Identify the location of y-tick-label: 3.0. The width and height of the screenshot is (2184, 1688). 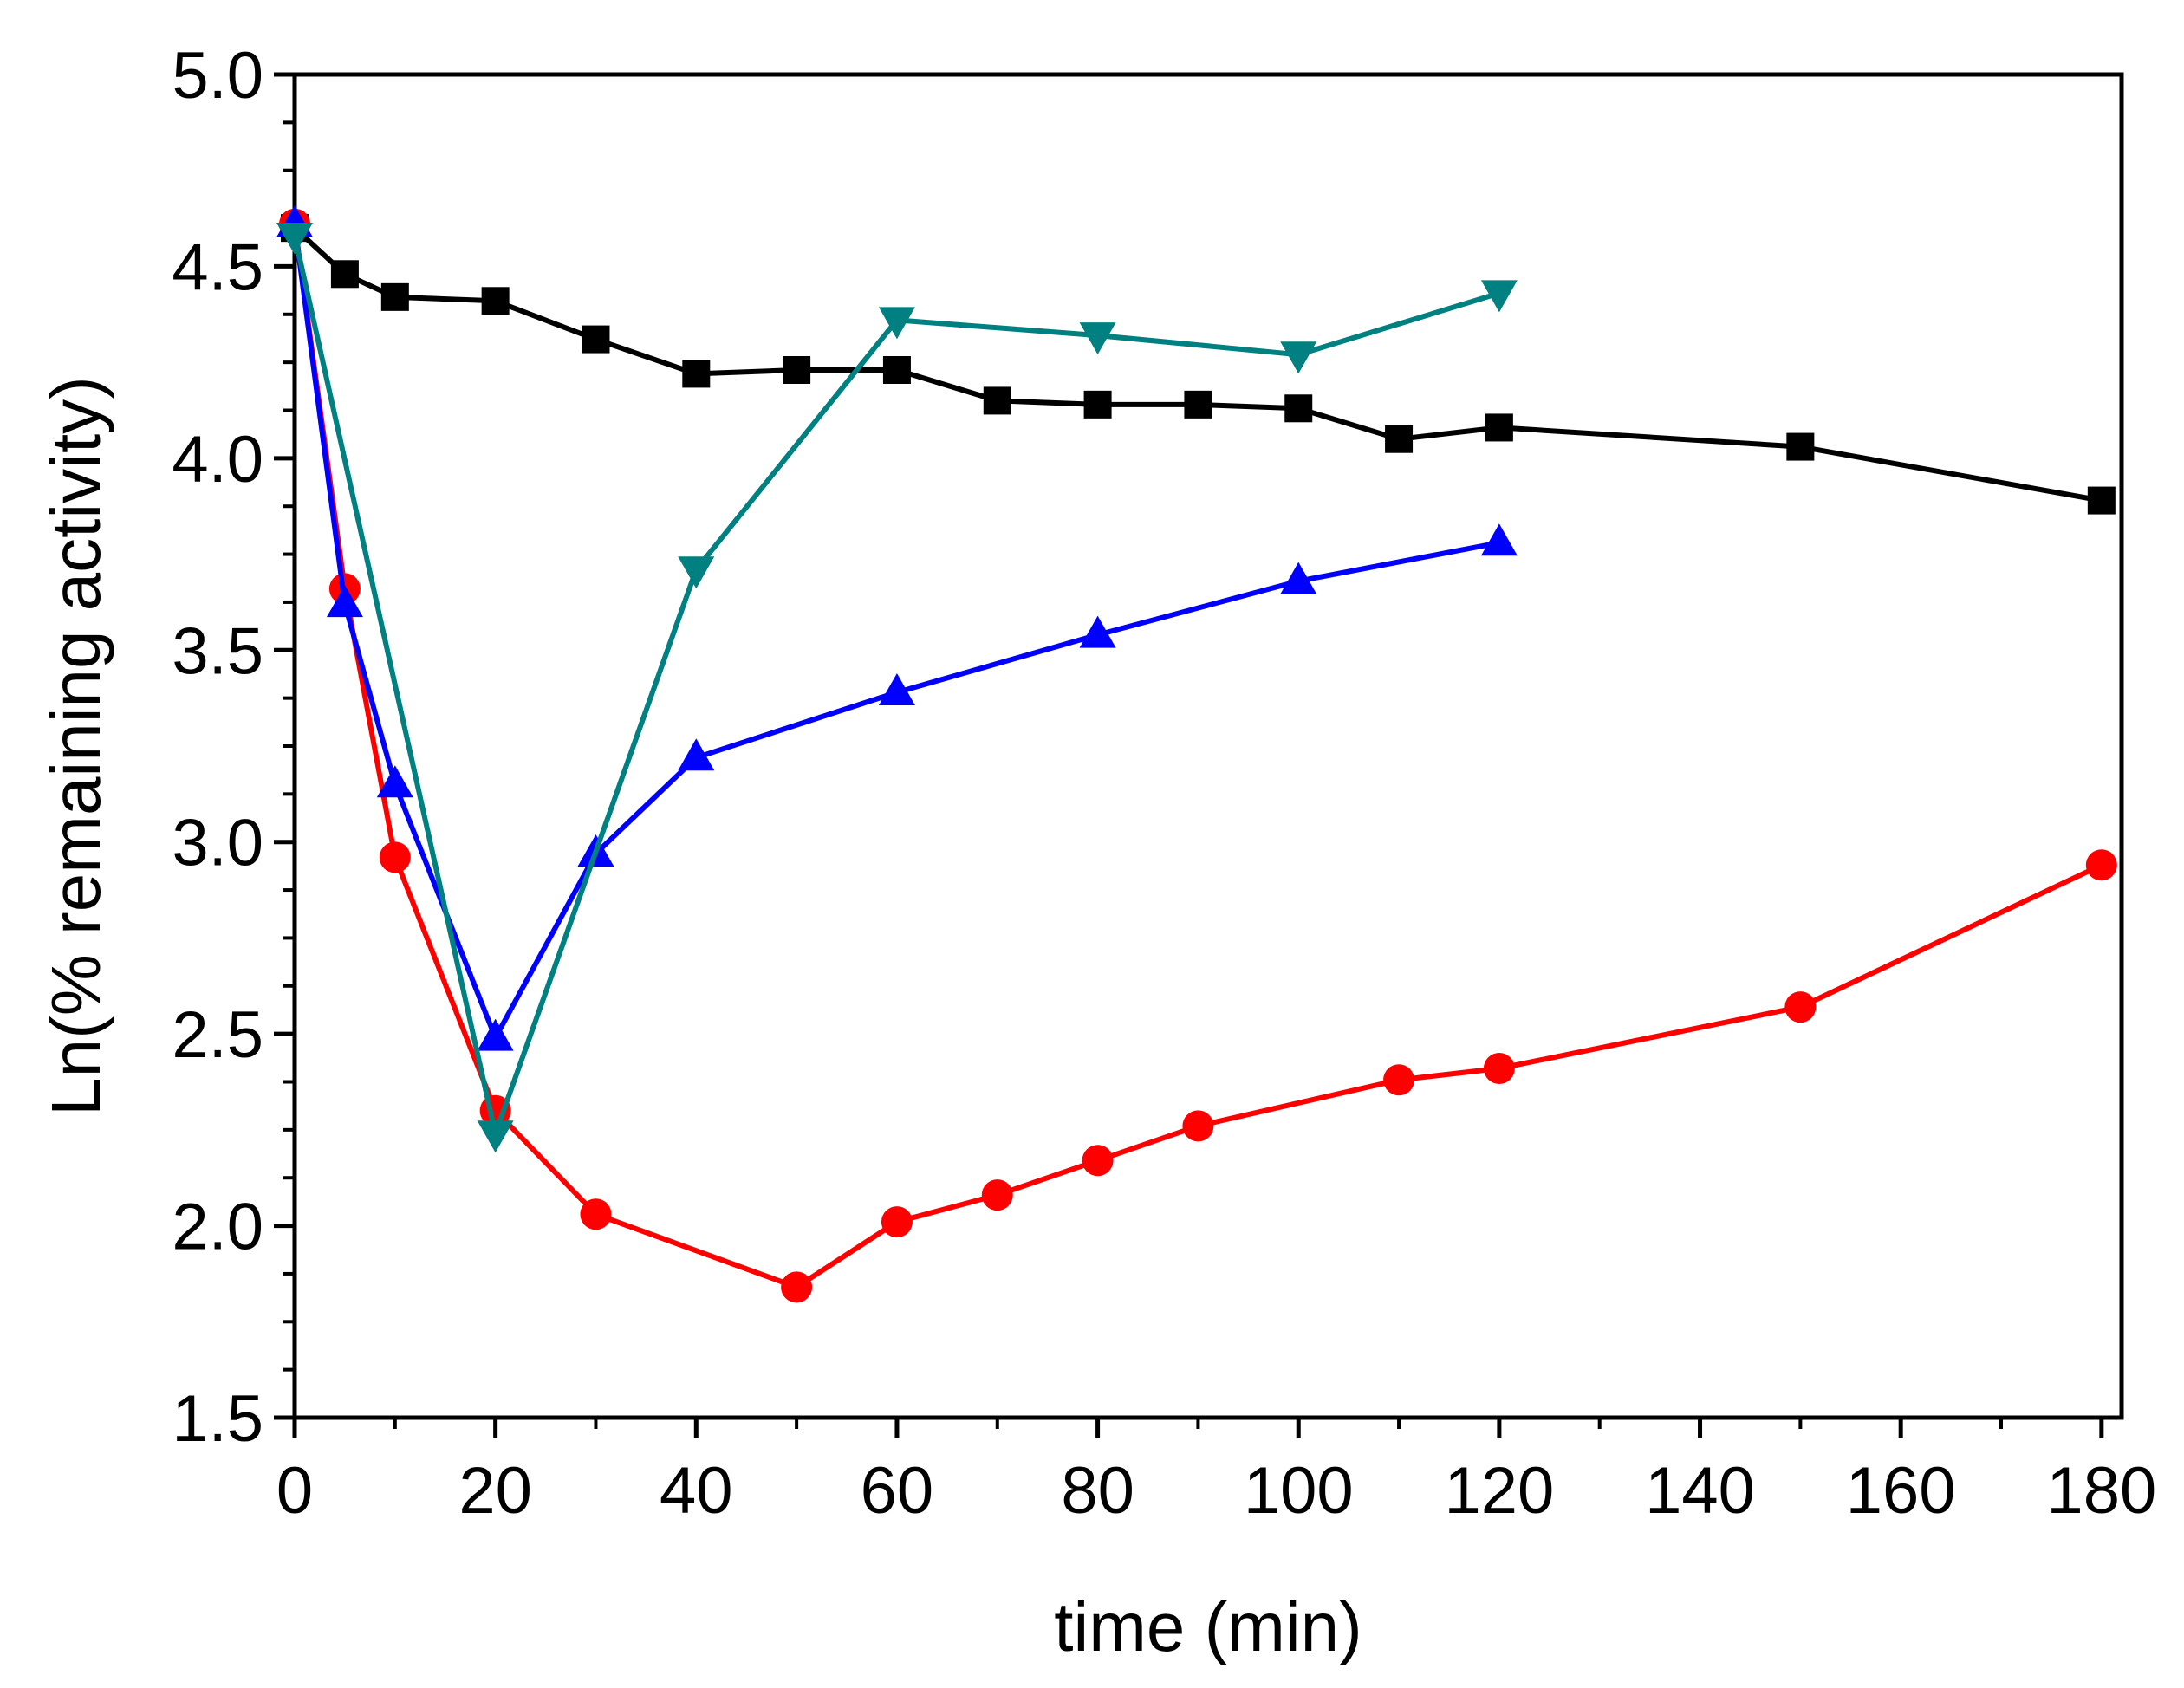
(217, 844).